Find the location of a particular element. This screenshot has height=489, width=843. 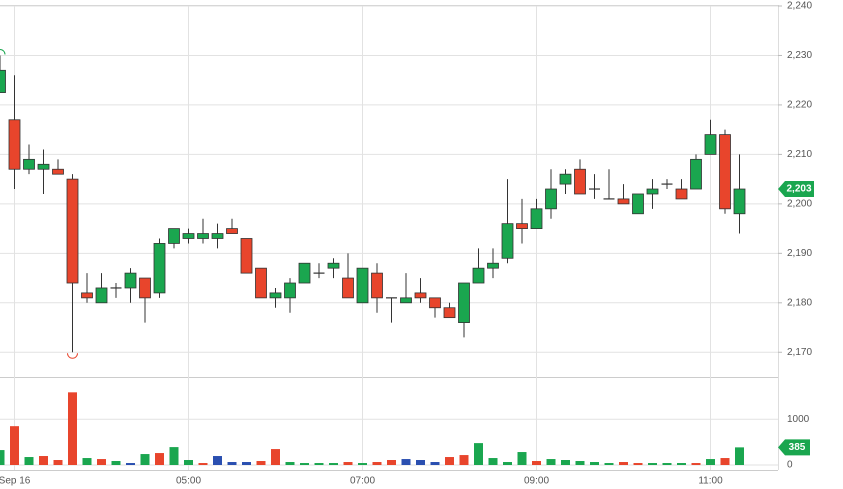

last-volume-badge is located at coordinates (794, 447).